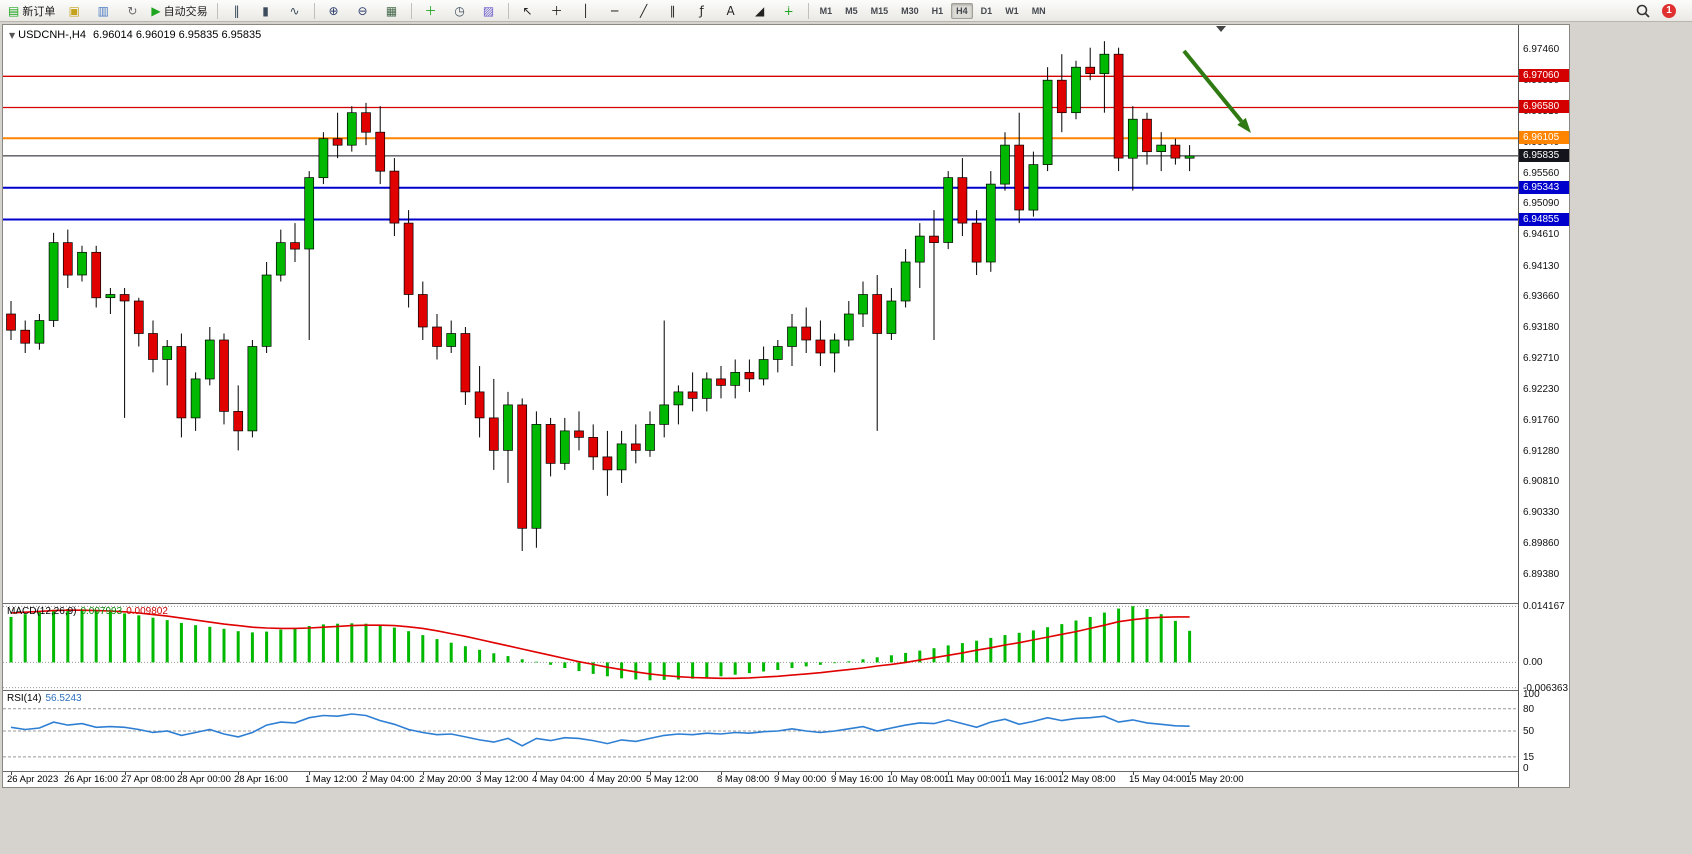 This screenshot has width=1692, height=854. Describe the element at coordinates (44, 698) in the screenshot. I see `rsi-label: RSI(14) 56.5243` at that location.